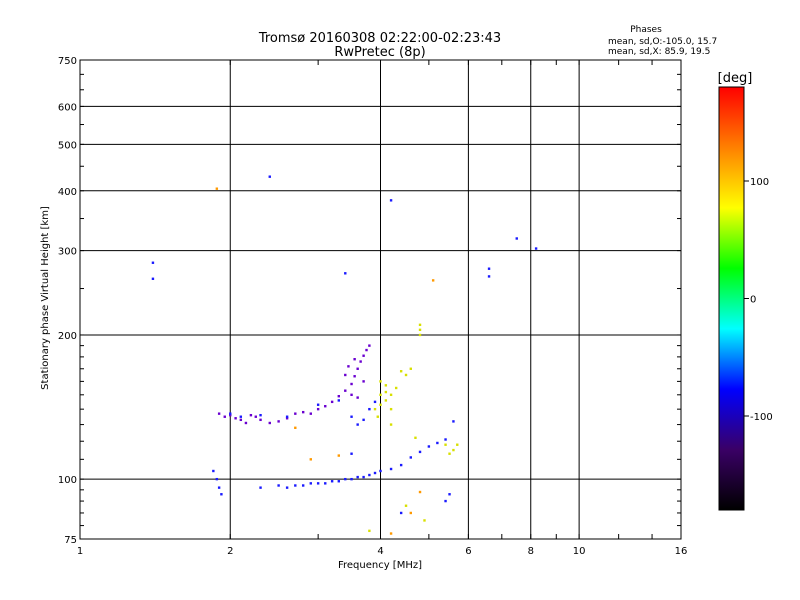  I want to click on x-axis-label: Frequency [MHz], so click(380, 565).